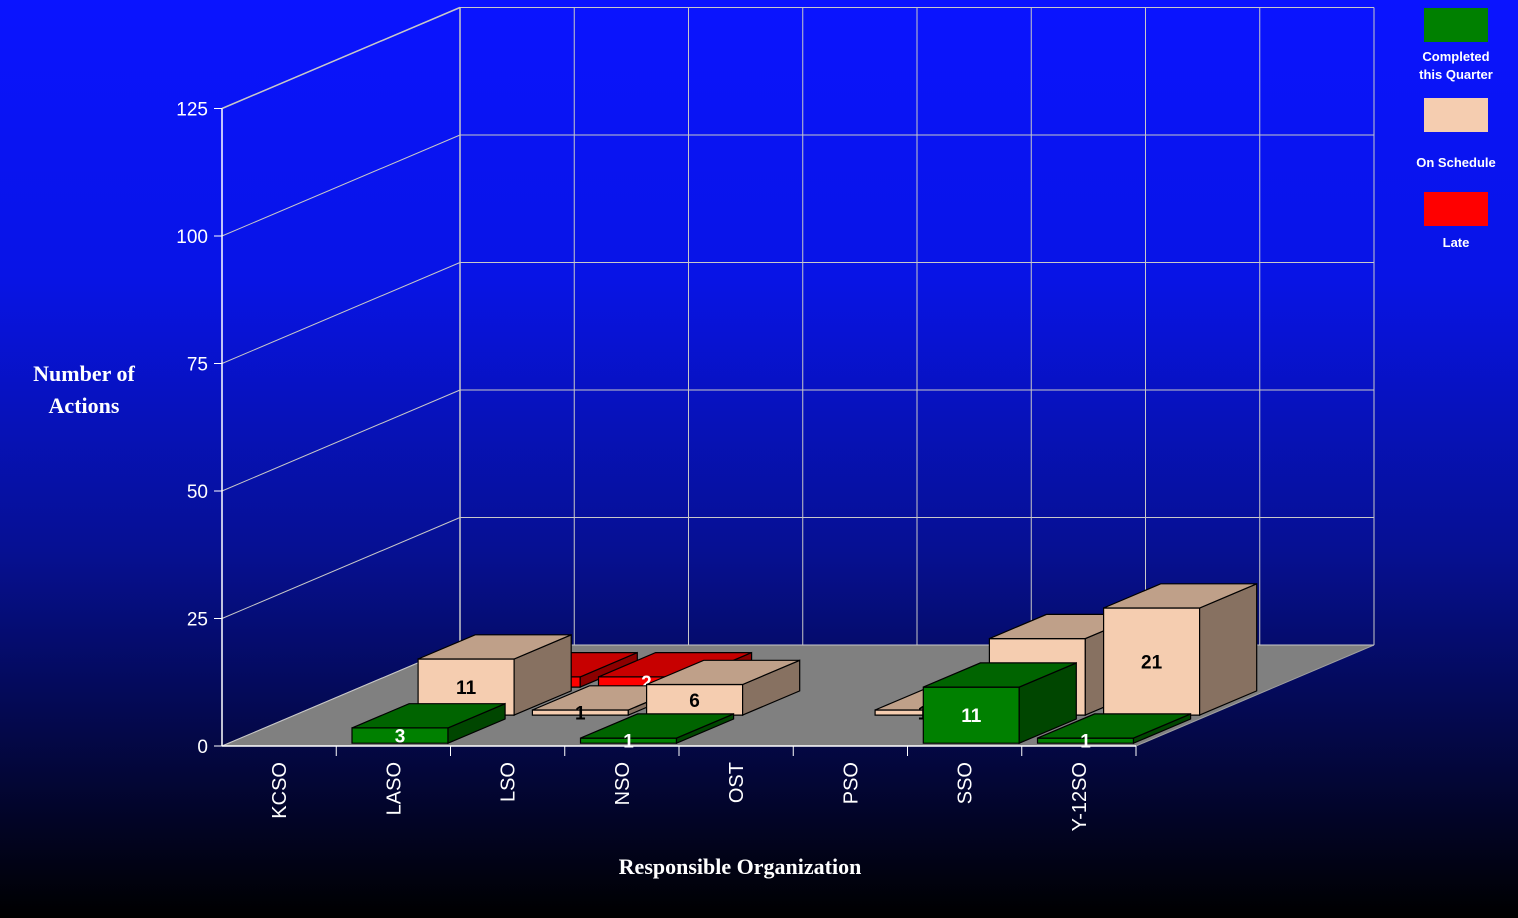  Describe the element at coordinates (999, 703) in the screenshot. I see `bar-completed-this-quarter-sso: 11` at that location.